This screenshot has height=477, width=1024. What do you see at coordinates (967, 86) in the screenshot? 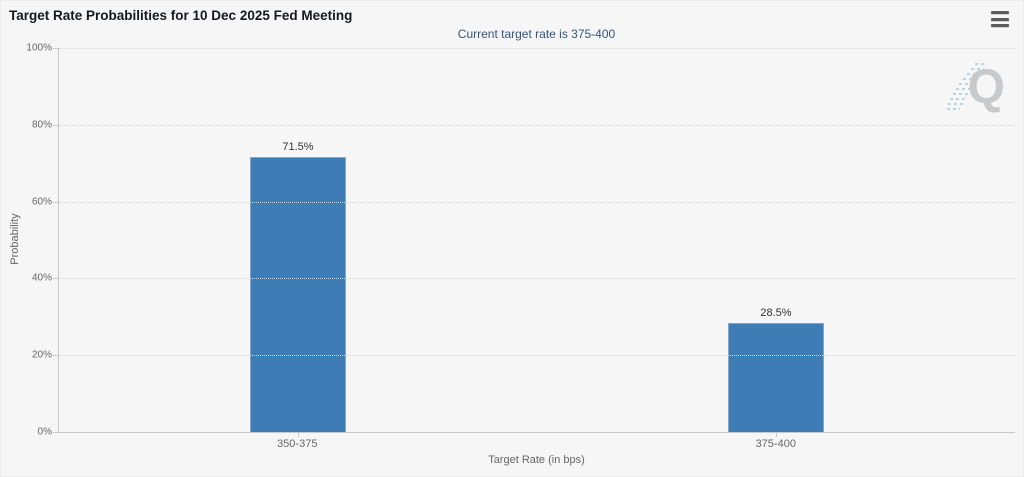
I see `watermark-dashes-icon` at bounding box center [967, 86].